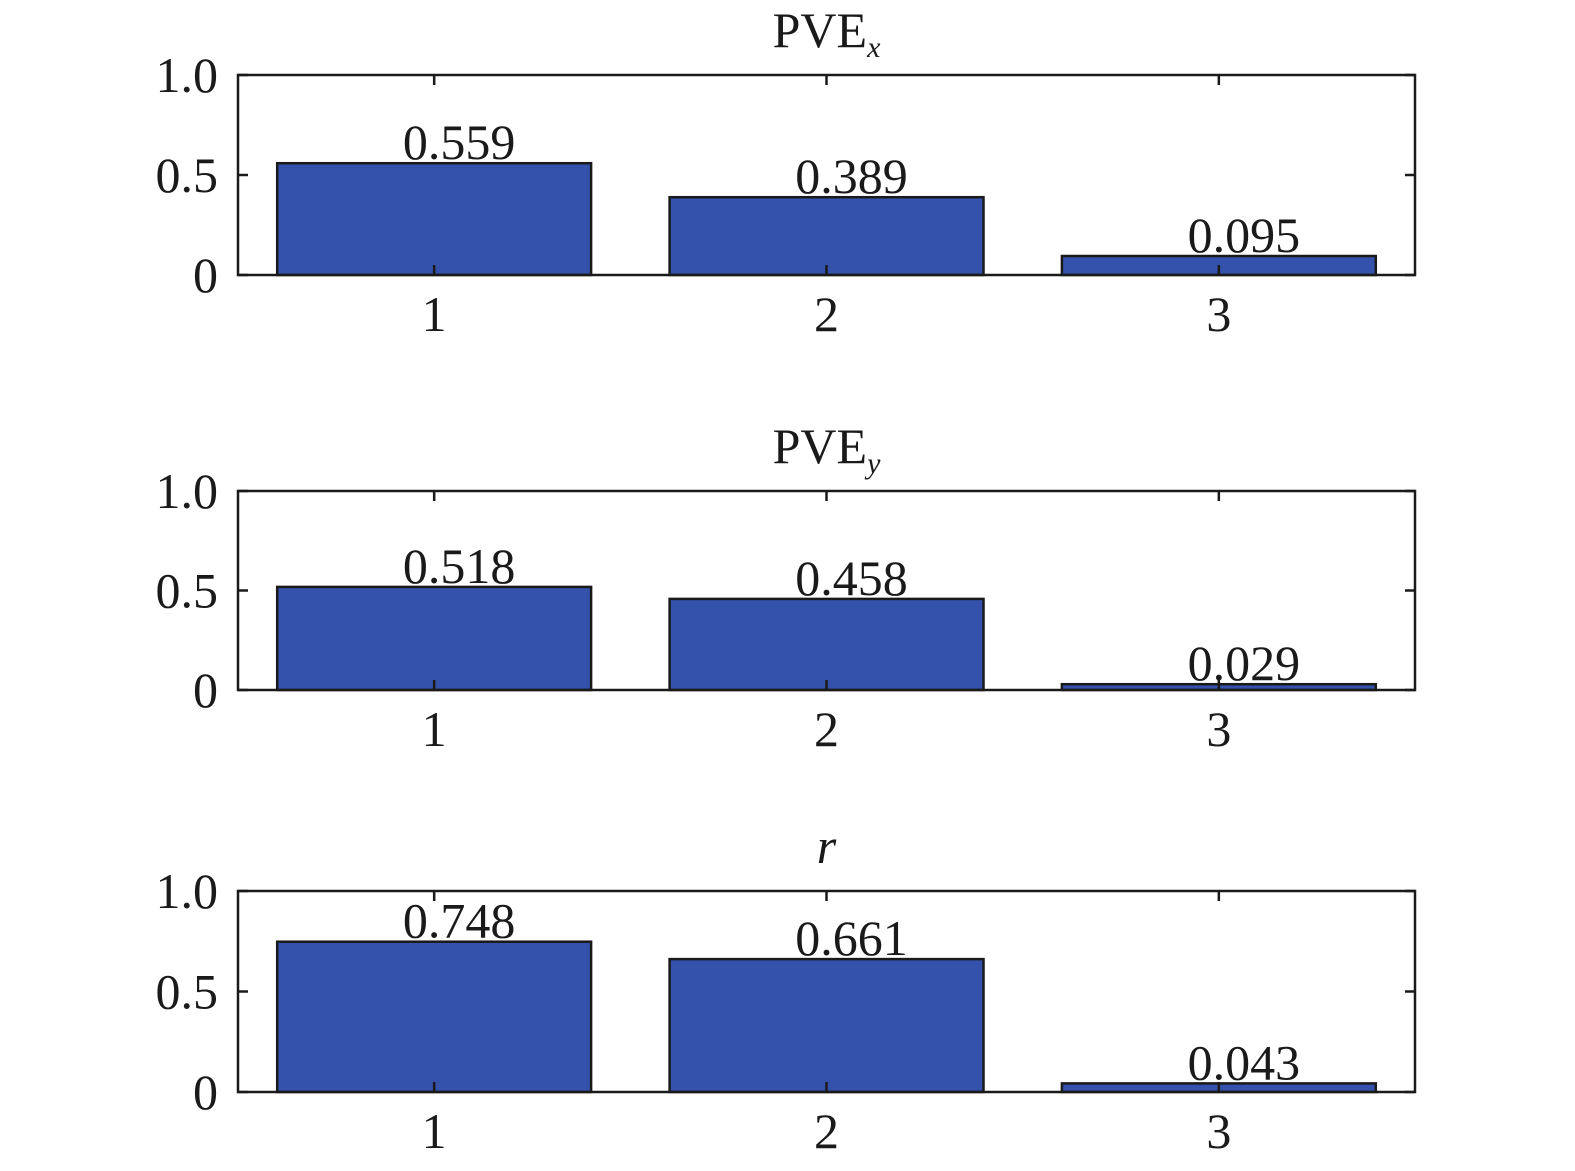  I want to click on chart-title: PVEx, so click(827, 33).